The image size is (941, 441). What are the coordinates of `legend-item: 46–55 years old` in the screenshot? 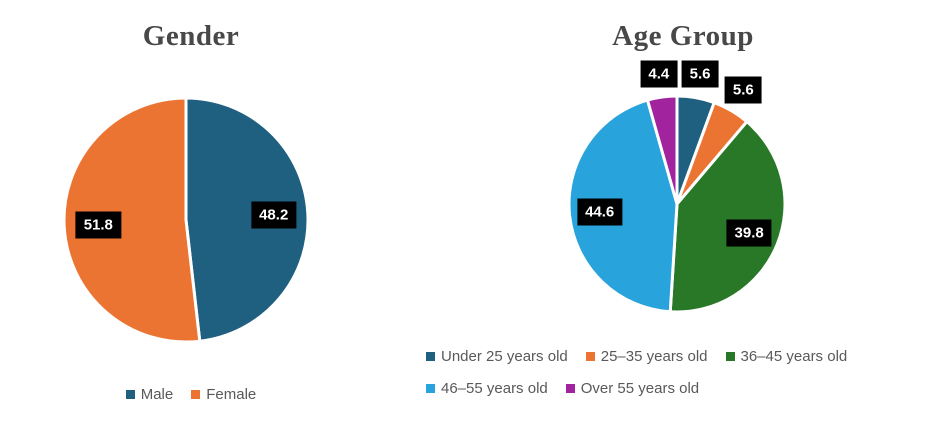 It's located at (487, 388).